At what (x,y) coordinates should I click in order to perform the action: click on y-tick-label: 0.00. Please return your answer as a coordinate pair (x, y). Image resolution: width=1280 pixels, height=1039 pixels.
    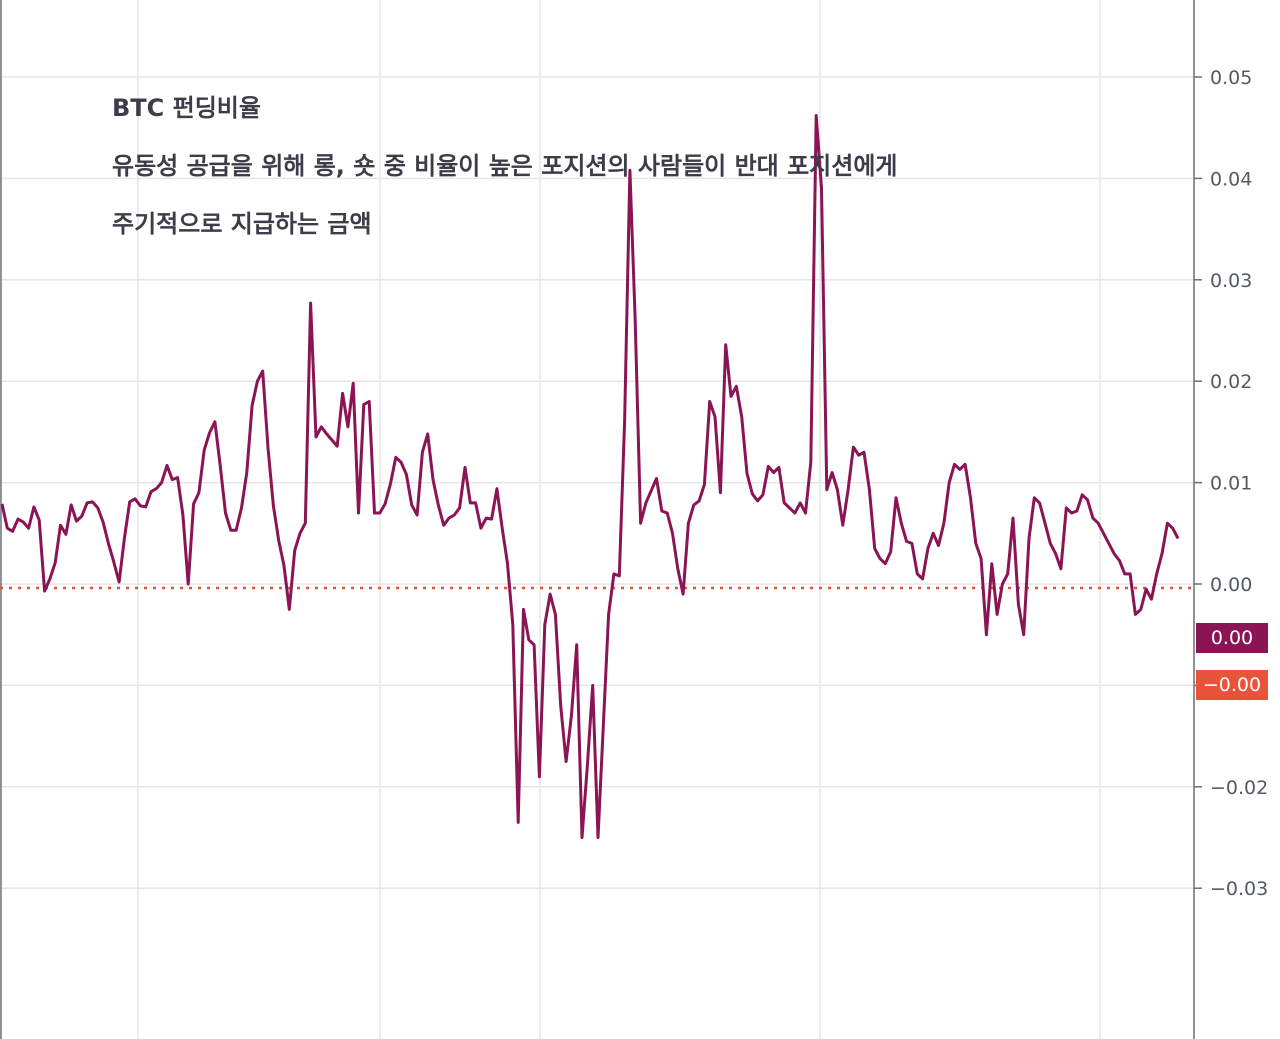
    Looking at the image, I should click on (1231, 585).